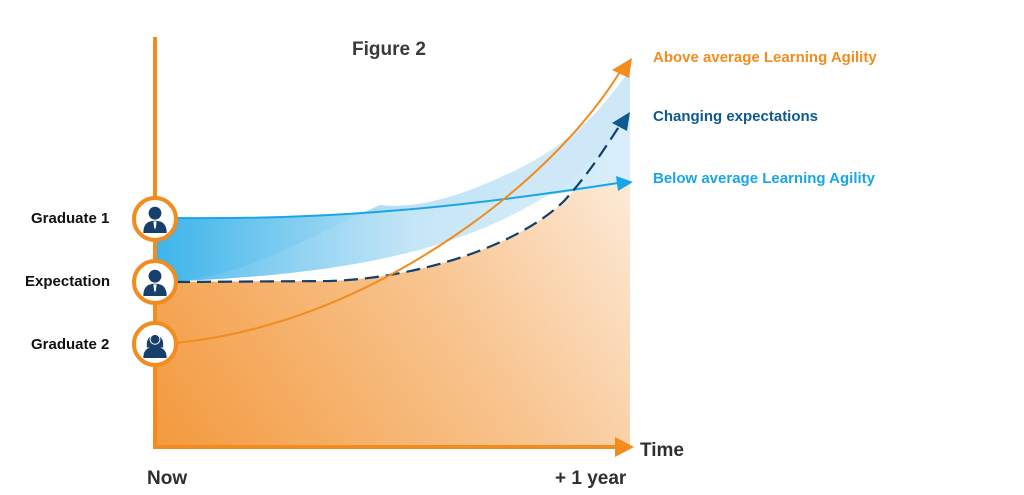 The image size is (1024, 495). I want to click on below-average-label: Below average Learning Agility, so click(764, 178).